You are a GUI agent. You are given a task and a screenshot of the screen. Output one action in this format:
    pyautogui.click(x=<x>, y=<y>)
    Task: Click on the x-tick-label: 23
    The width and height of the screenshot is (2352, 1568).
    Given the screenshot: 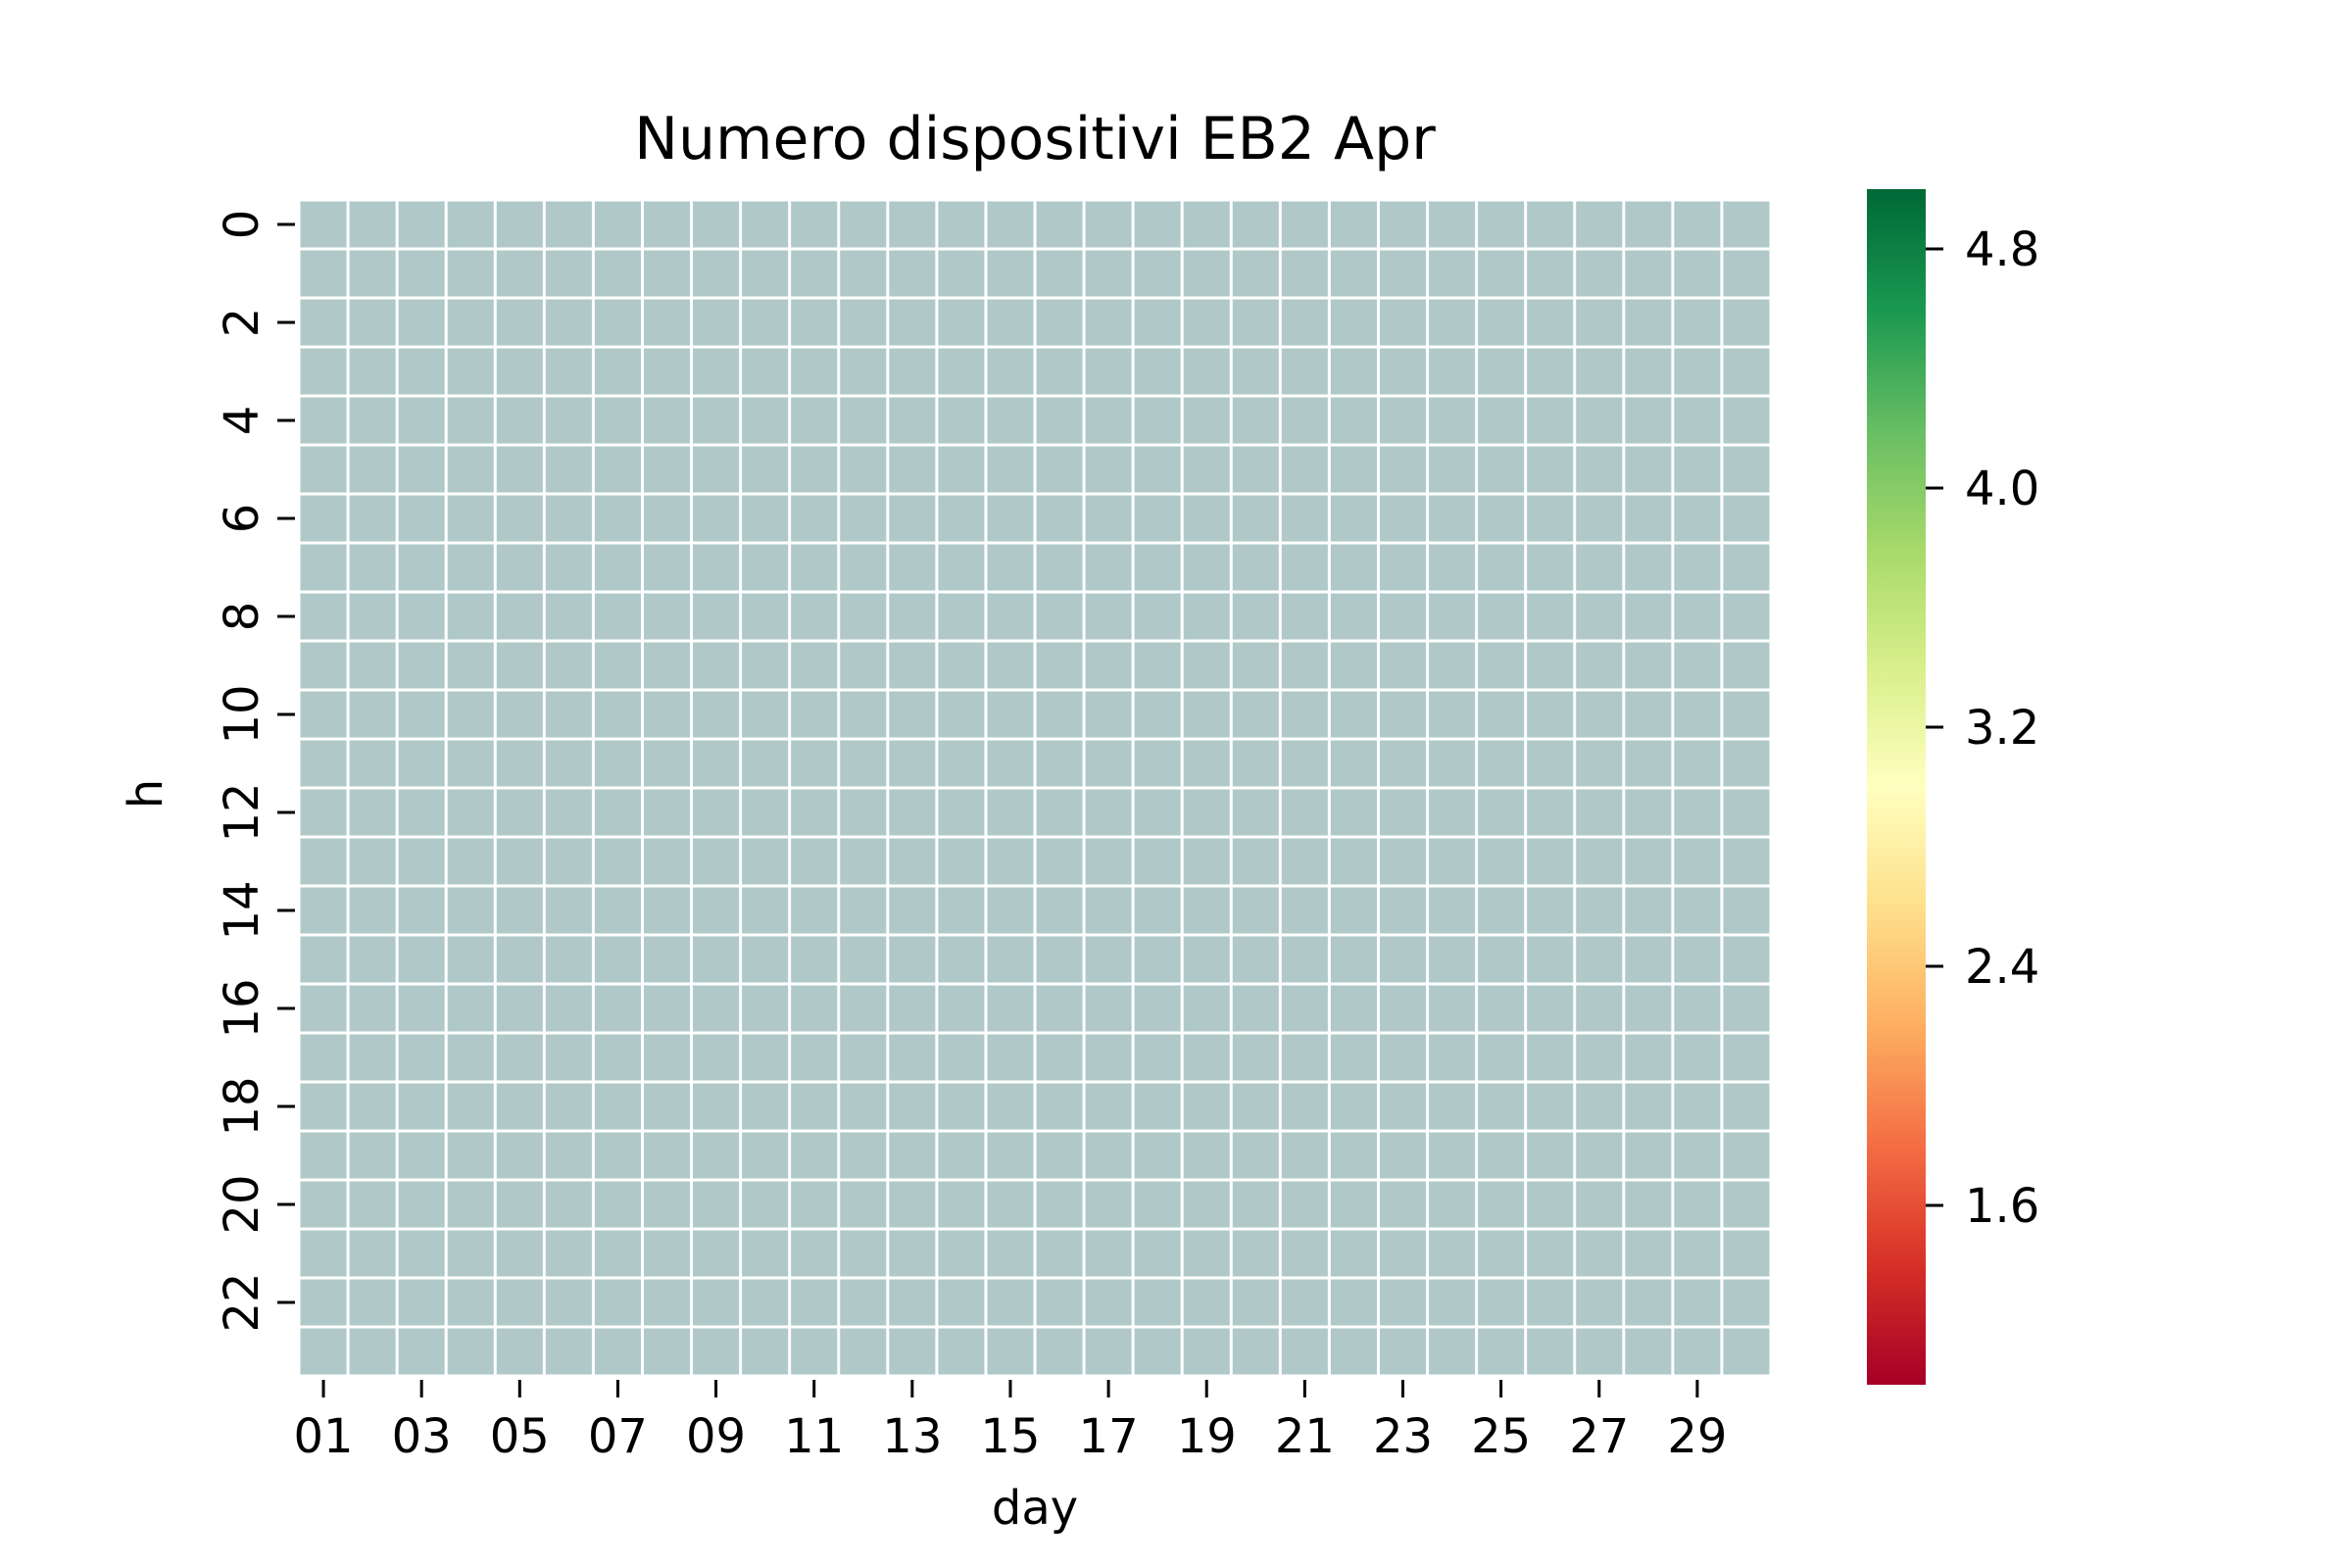 What is the action you would take?
    pyautogui.click(x=1403, y=1436)
    